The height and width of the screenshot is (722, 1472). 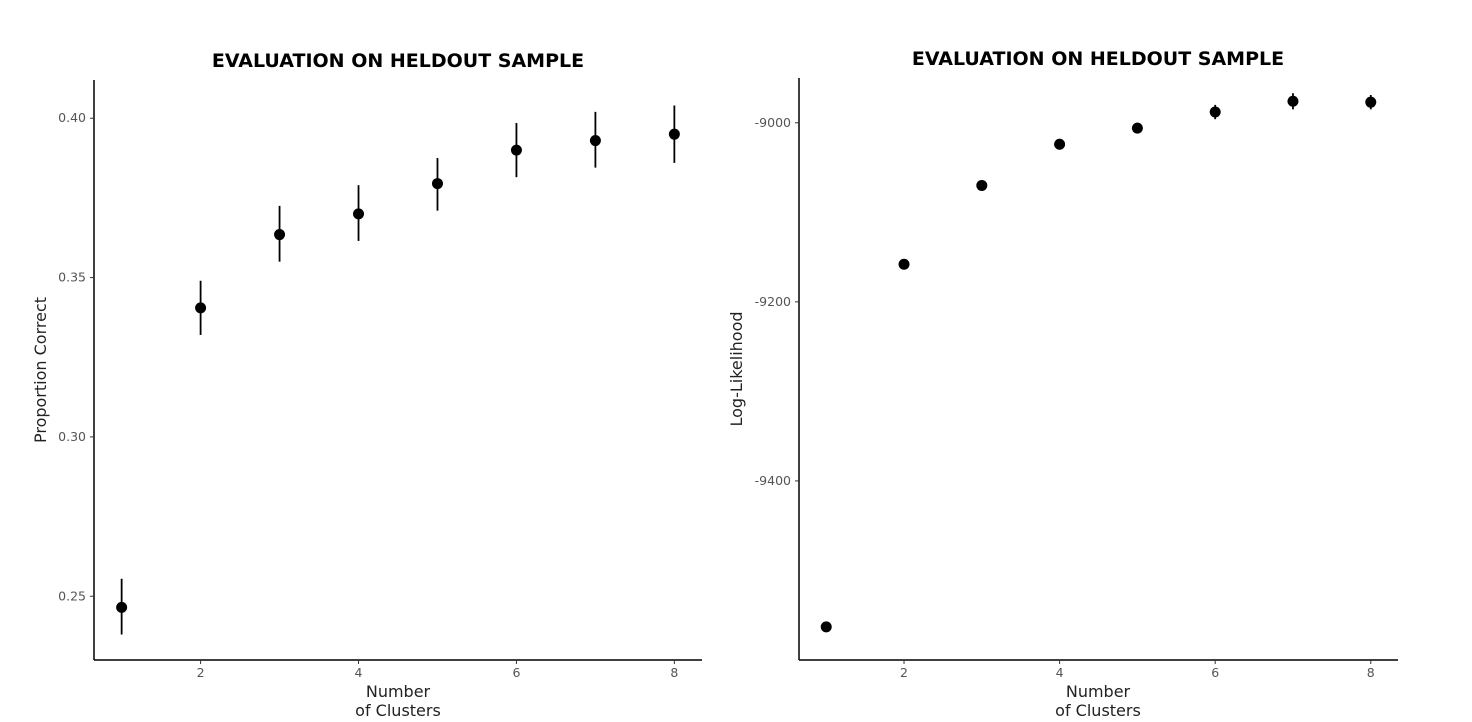 I want to click on y-axis-title: Proportion Correct, so click(x=40, y=370).